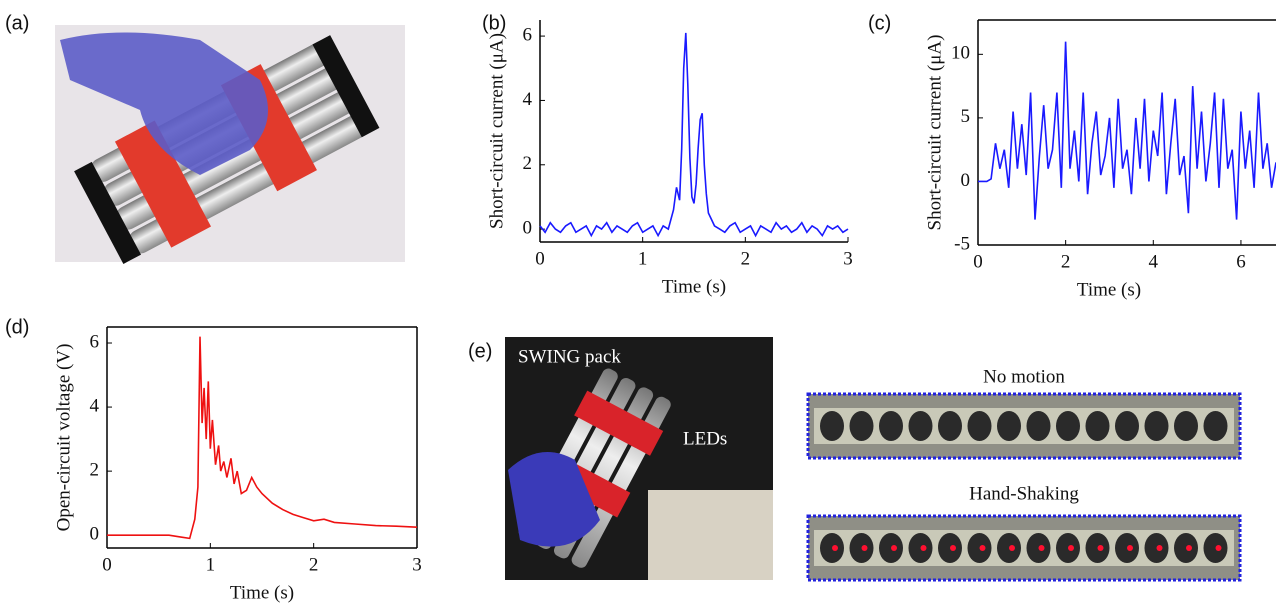 The height and width of the screenshot is (611, 1276). I want to click on y-tick-label: 5, so click(966, 116).